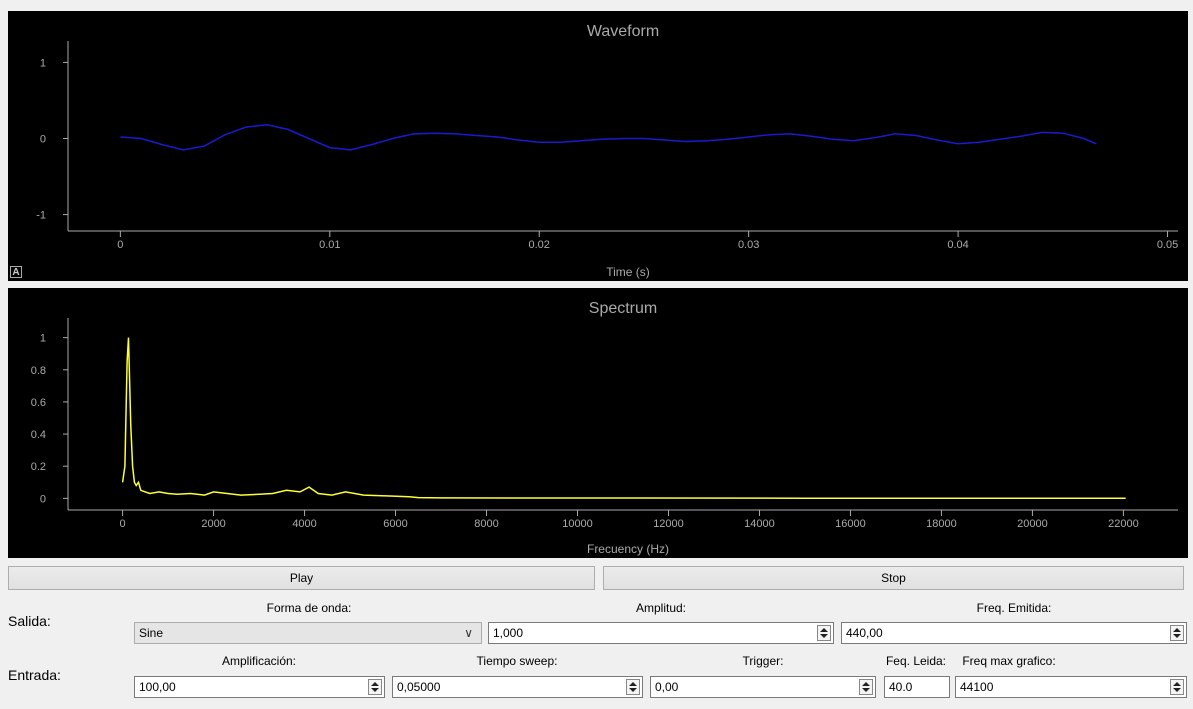 Image resolution: width=1193 pixels, height=709 pixels. I want to click on entrada-label: Entrada:, so click(34, 675).